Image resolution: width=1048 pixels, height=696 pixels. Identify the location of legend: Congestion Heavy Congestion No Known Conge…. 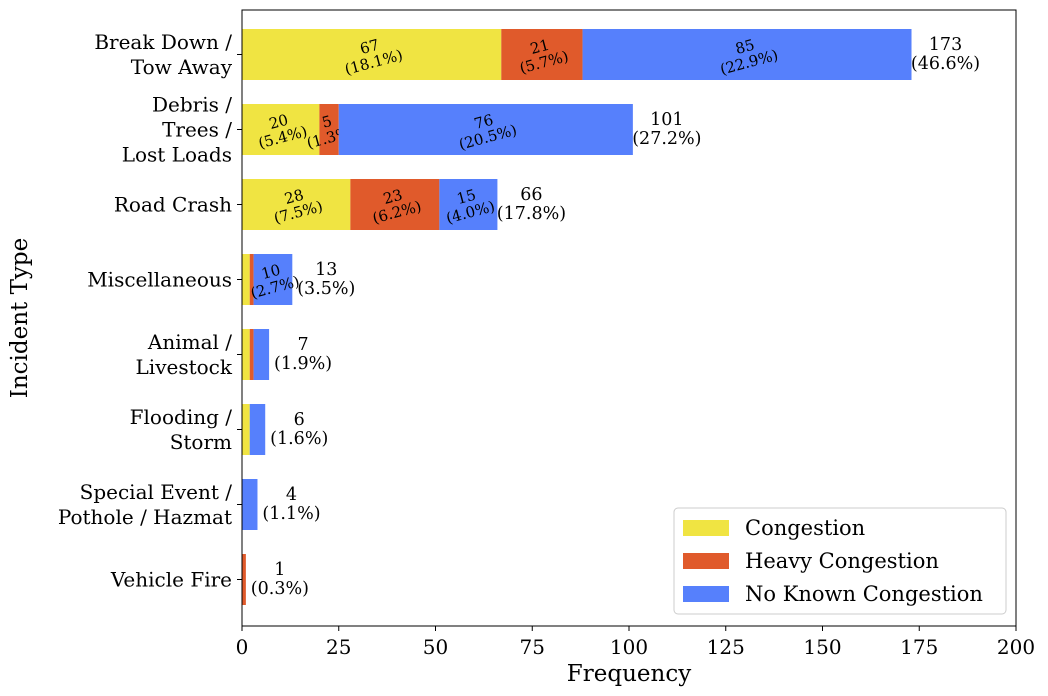
(840, 561).